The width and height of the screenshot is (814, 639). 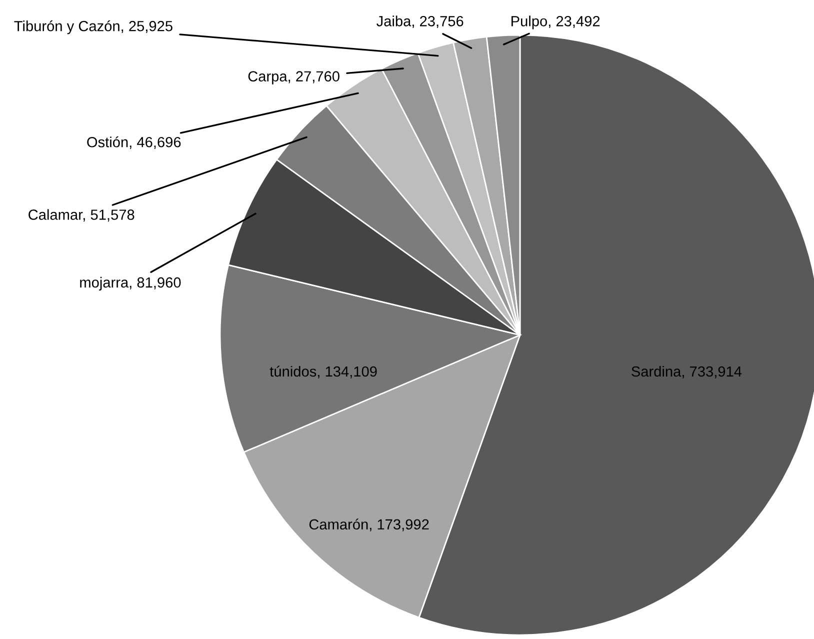 What do you see at coordinates (93, 27) in the screenshot?
I see `slice-label: Tiburón y Cazón, 25,925` at bounding box center [93, 27].